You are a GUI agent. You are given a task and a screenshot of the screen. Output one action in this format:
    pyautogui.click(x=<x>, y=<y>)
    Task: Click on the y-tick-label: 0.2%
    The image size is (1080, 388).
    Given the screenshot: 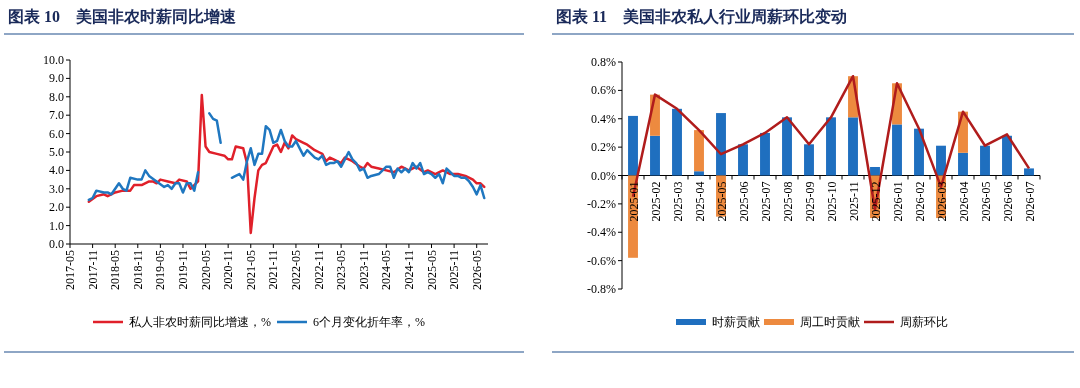 What is the action you would take?
    pyautogui.click(x=603, y=147)
    